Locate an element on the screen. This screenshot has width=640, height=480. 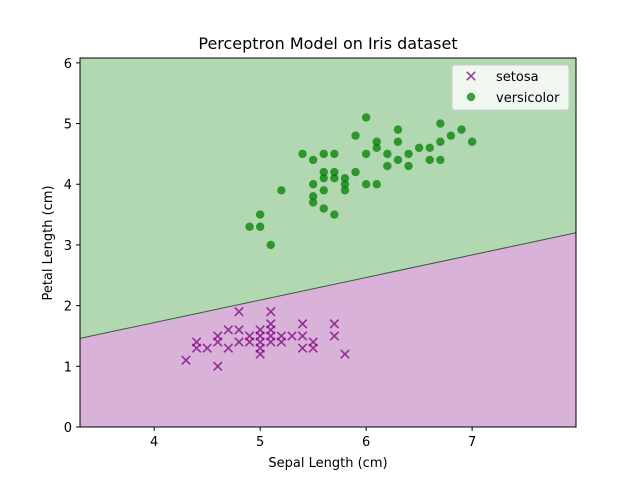
legend-label-versicolor: versicolor is located at coordinates (528, 98).